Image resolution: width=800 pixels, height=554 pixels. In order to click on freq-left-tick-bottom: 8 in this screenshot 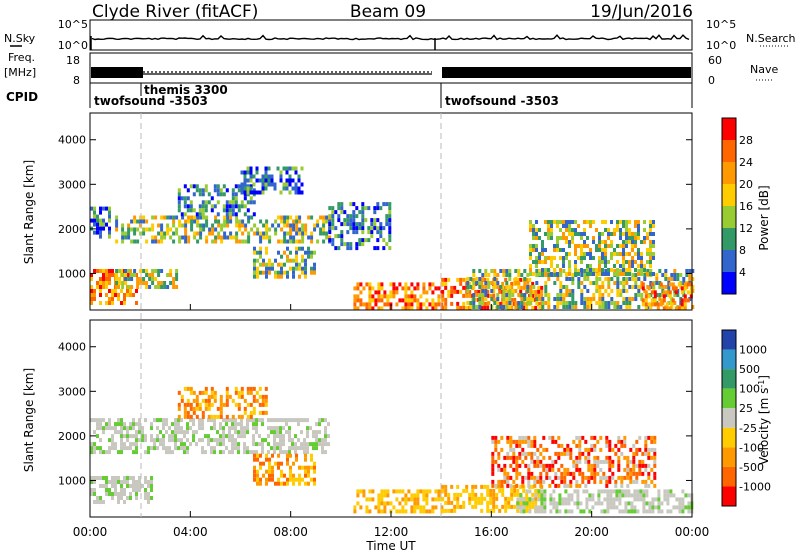, I will do `click(76, 80)`.